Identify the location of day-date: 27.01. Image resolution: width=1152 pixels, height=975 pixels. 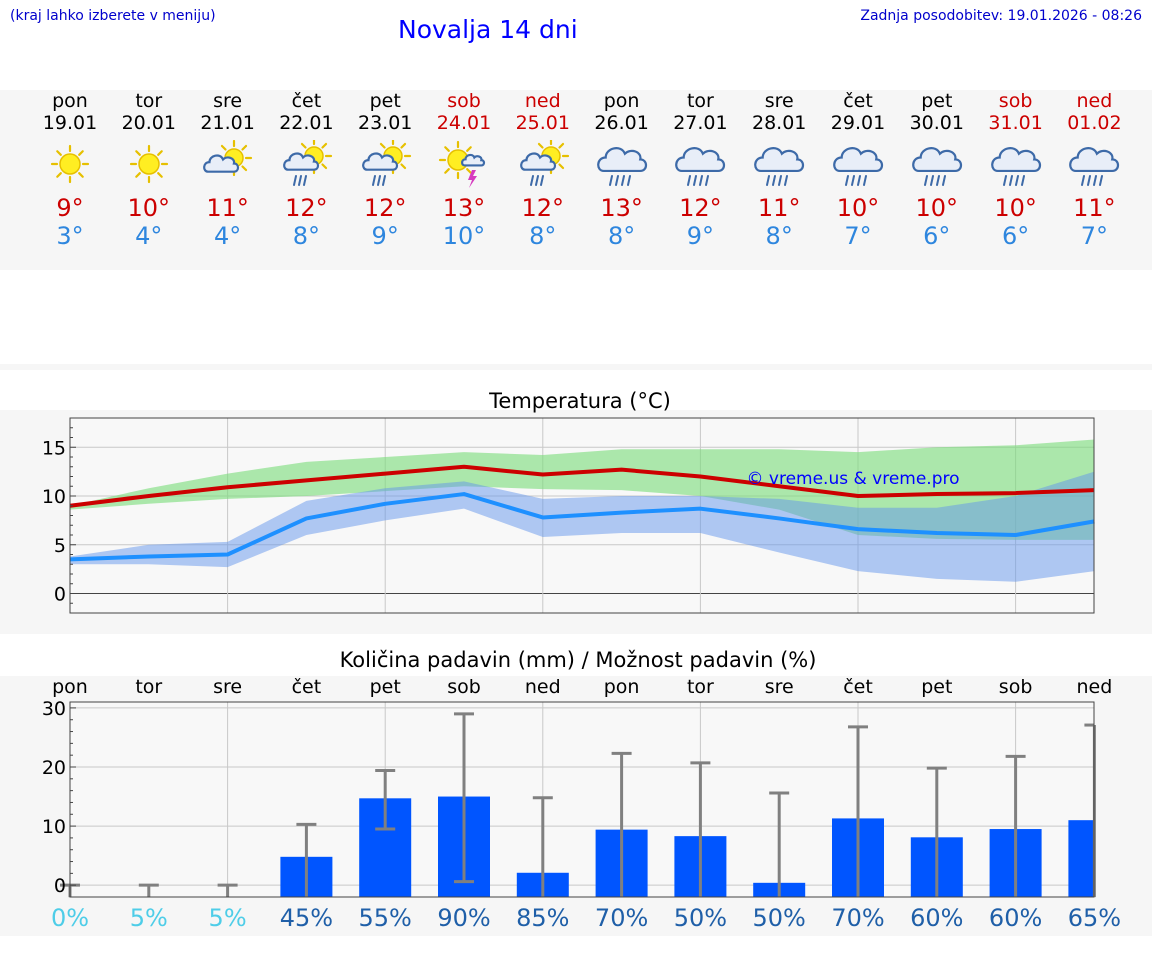
(700, 123).